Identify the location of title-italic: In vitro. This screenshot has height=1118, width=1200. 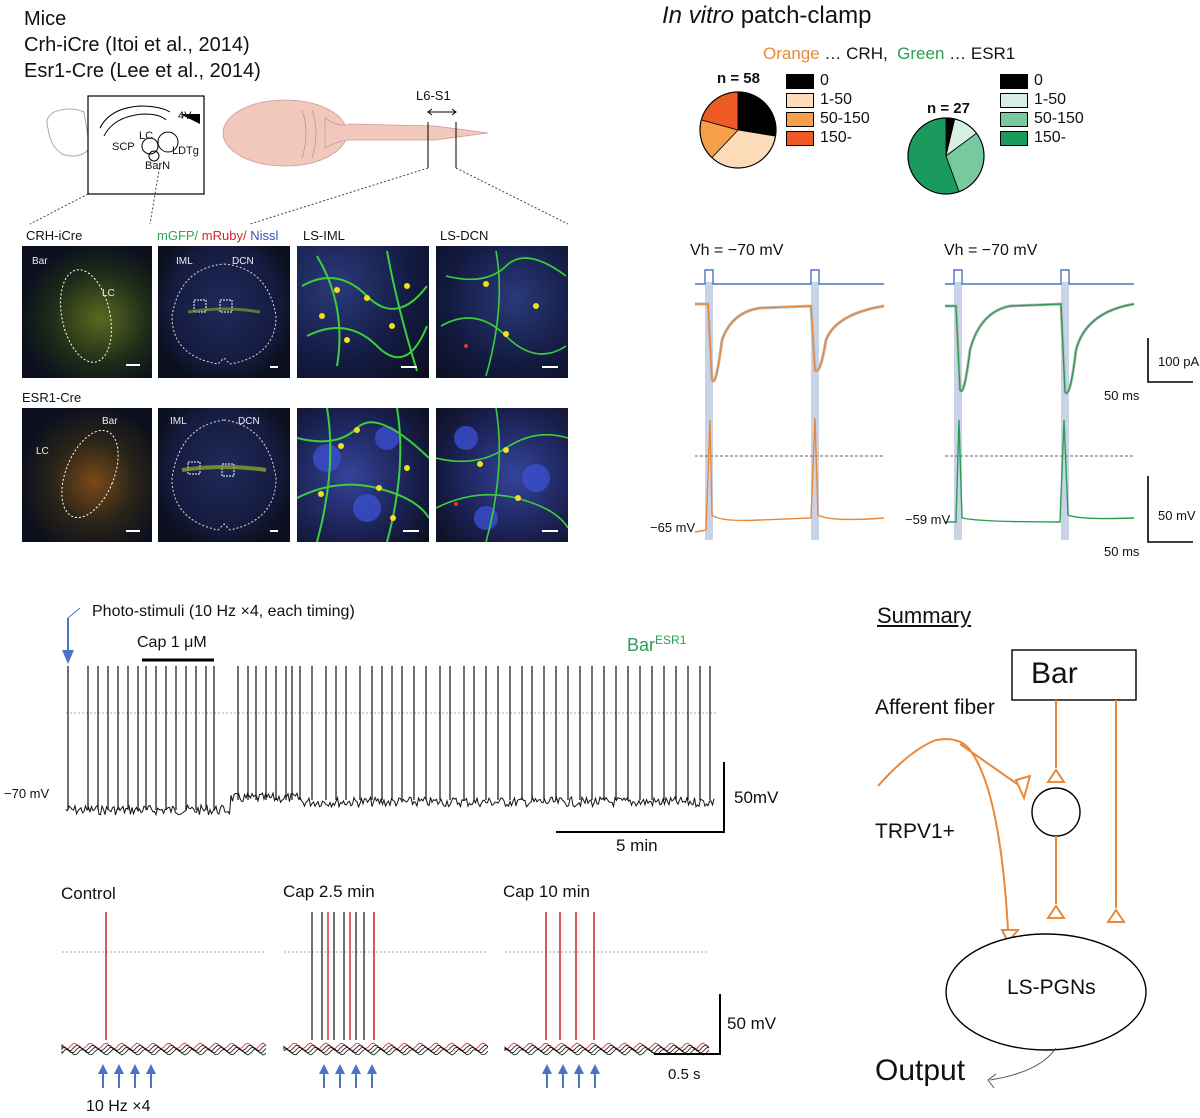
(698, 15).